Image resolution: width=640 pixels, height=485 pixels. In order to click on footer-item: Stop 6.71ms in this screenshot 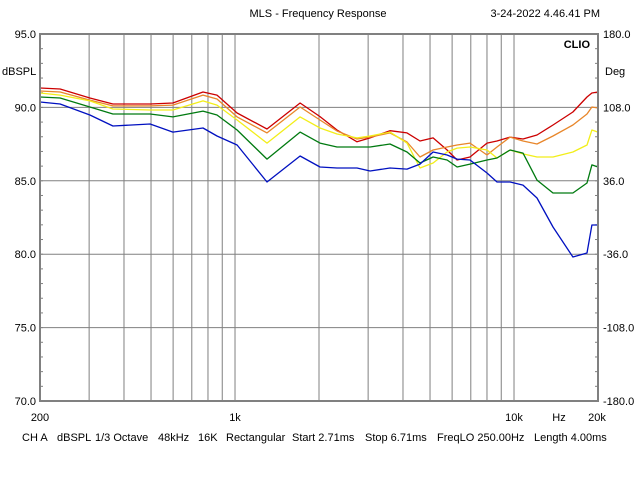, I will do `click(396, 438)`.